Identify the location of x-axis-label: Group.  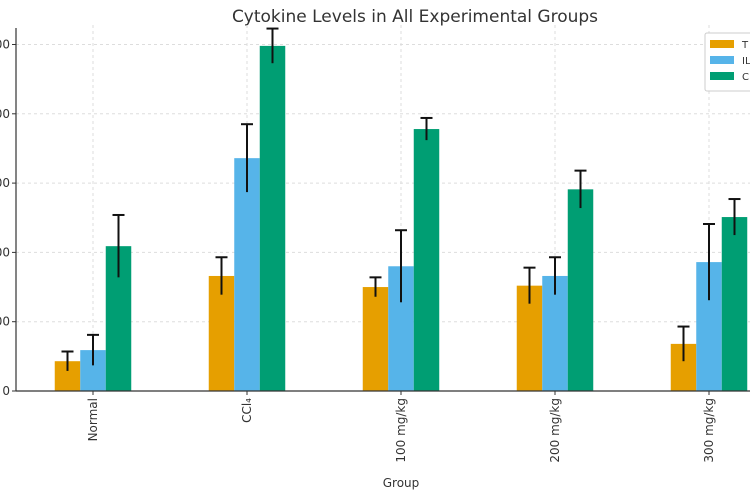
(401, 483).